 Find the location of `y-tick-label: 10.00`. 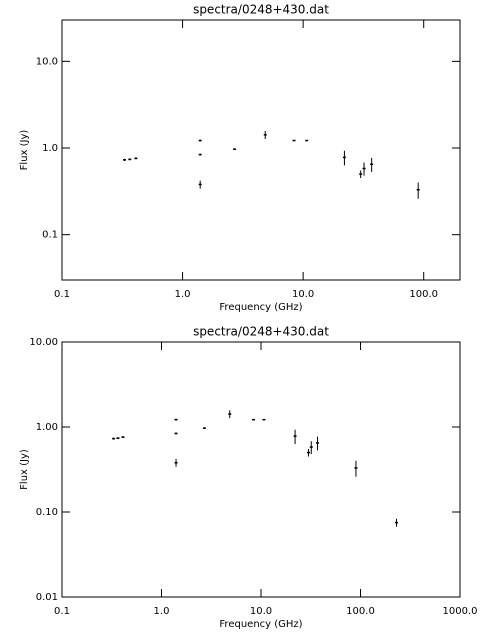

y-tick-label: 10.00 is located at coordinates (43, 342).